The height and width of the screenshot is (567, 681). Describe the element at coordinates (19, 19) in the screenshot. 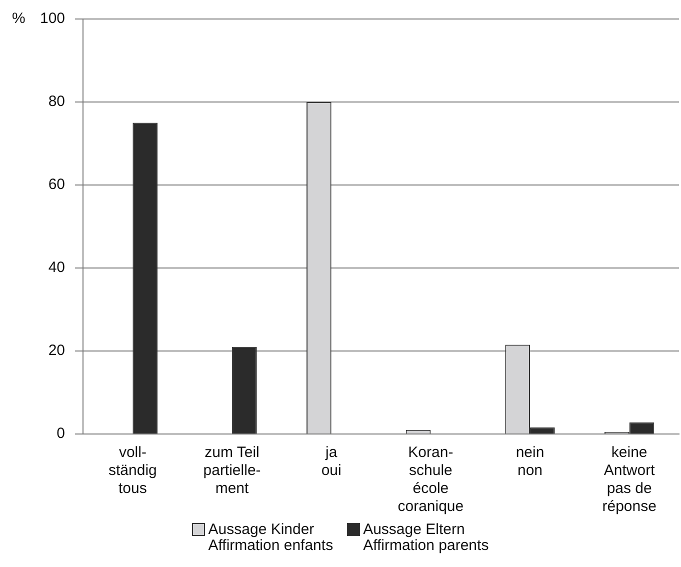

I see `y-axis-title: %` at that location.